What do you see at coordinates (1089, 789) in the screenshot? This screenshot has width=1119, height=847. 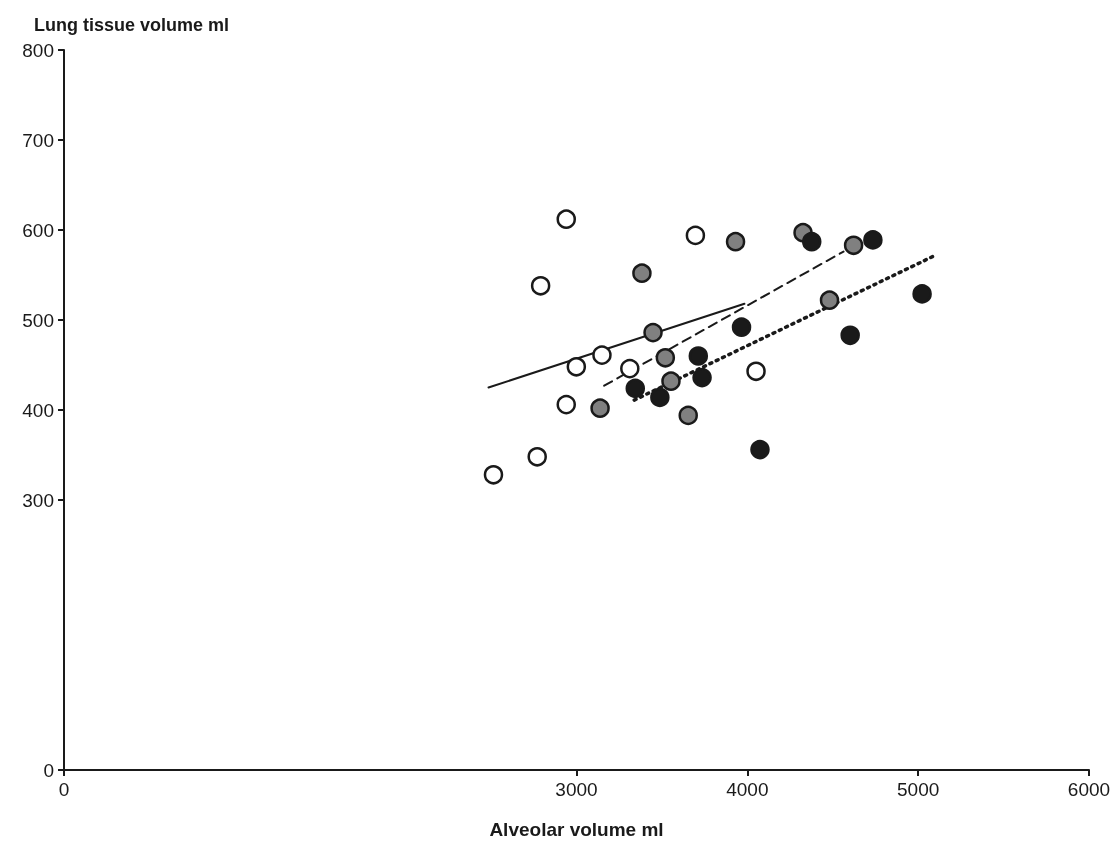 I see `x-tick-label: 6000` at bounding box center [1089, 789].